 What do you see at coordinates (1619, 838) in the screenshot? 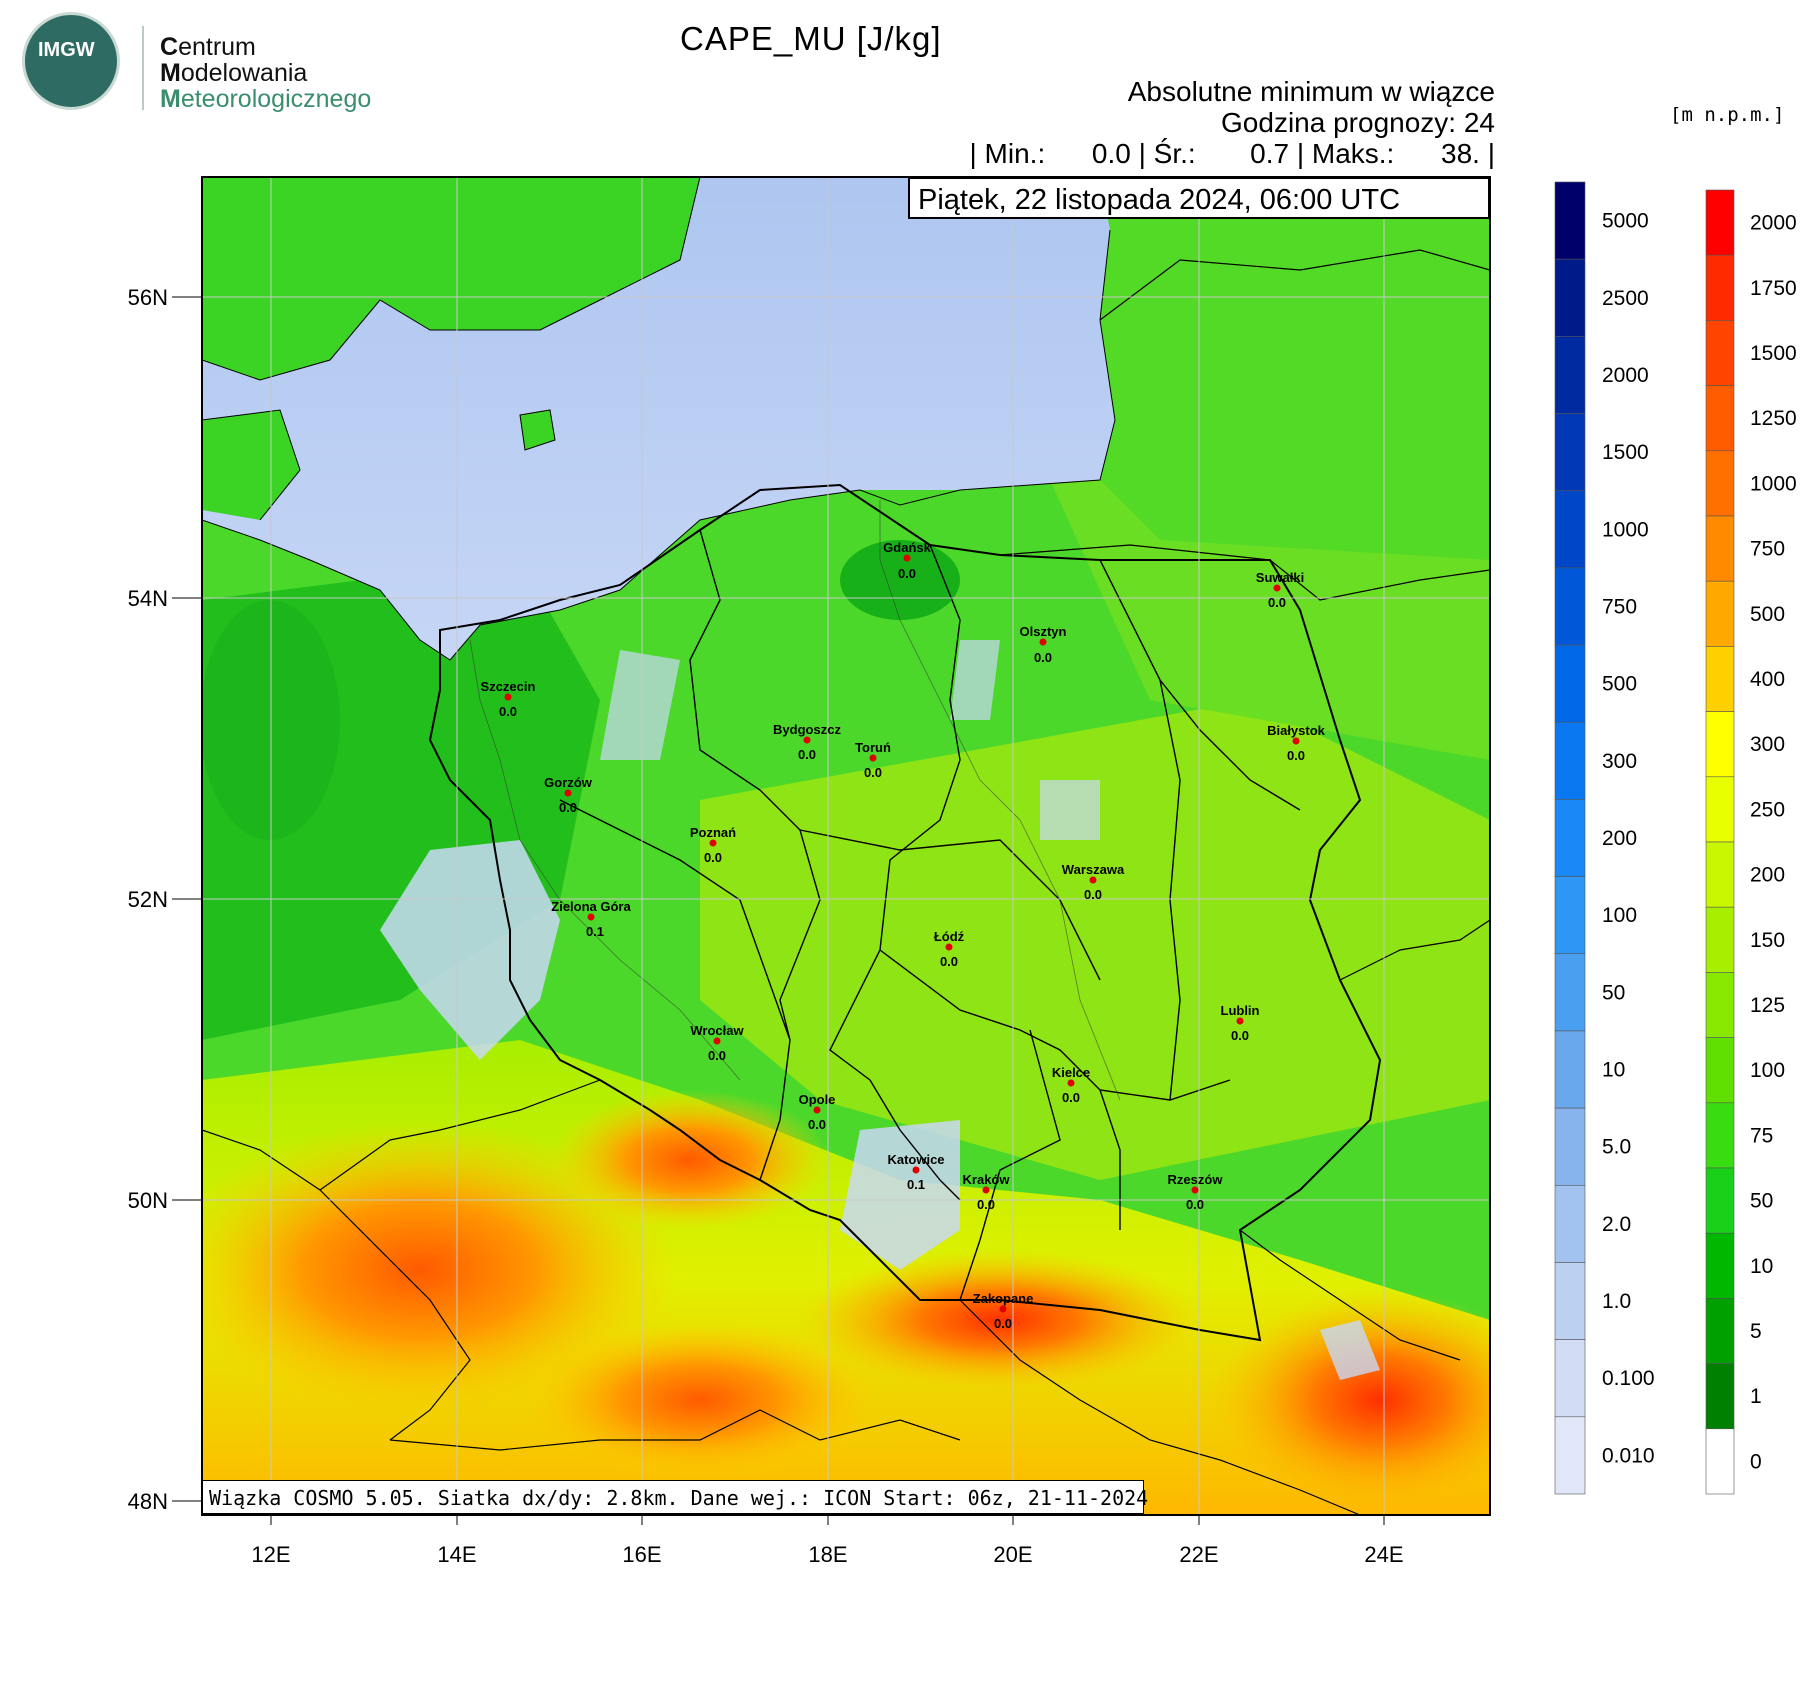
I see `cape-colorbar-label: 200` at bounding box center [1619, 838].